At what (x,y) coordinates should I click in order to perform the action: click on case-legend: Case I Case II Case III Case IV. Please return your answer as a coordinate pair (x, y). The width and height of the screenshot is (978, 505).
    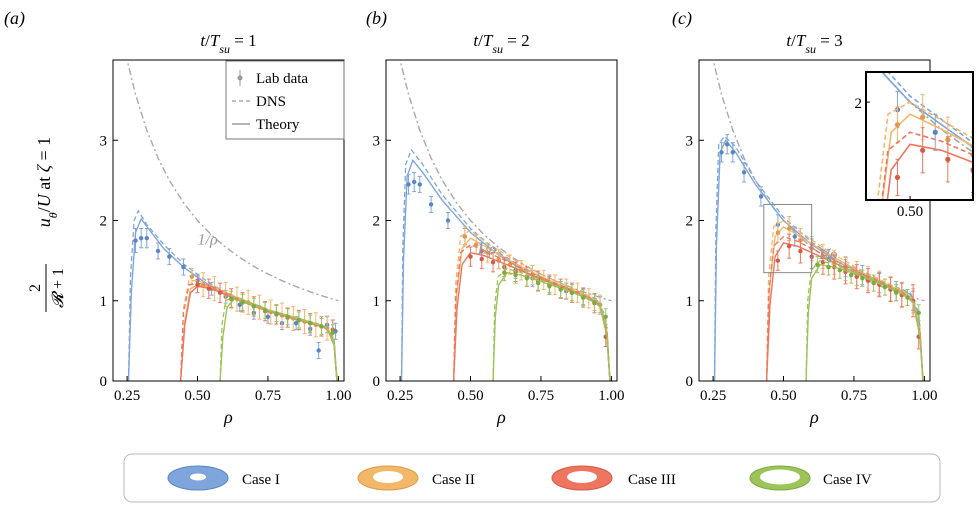
    Looking at the image, I should click on (532, 478).